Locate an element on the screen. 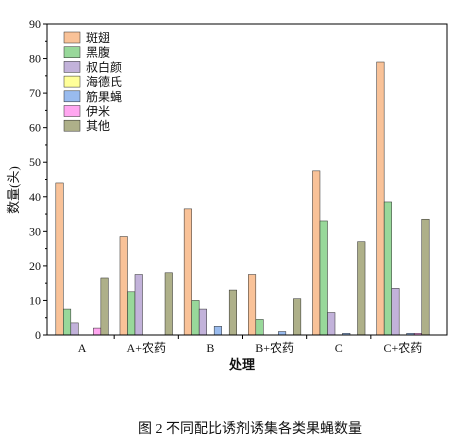  x-tick-label: A is located at coordinates (82, 348).